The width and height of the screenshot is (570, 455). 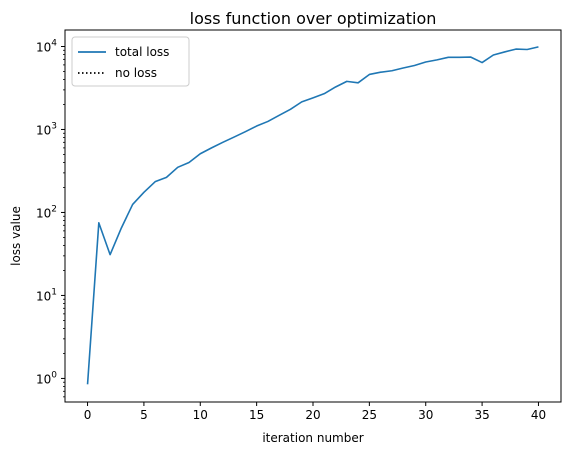 I want to click on legend-label: total loss, so click(x=142, y=52).